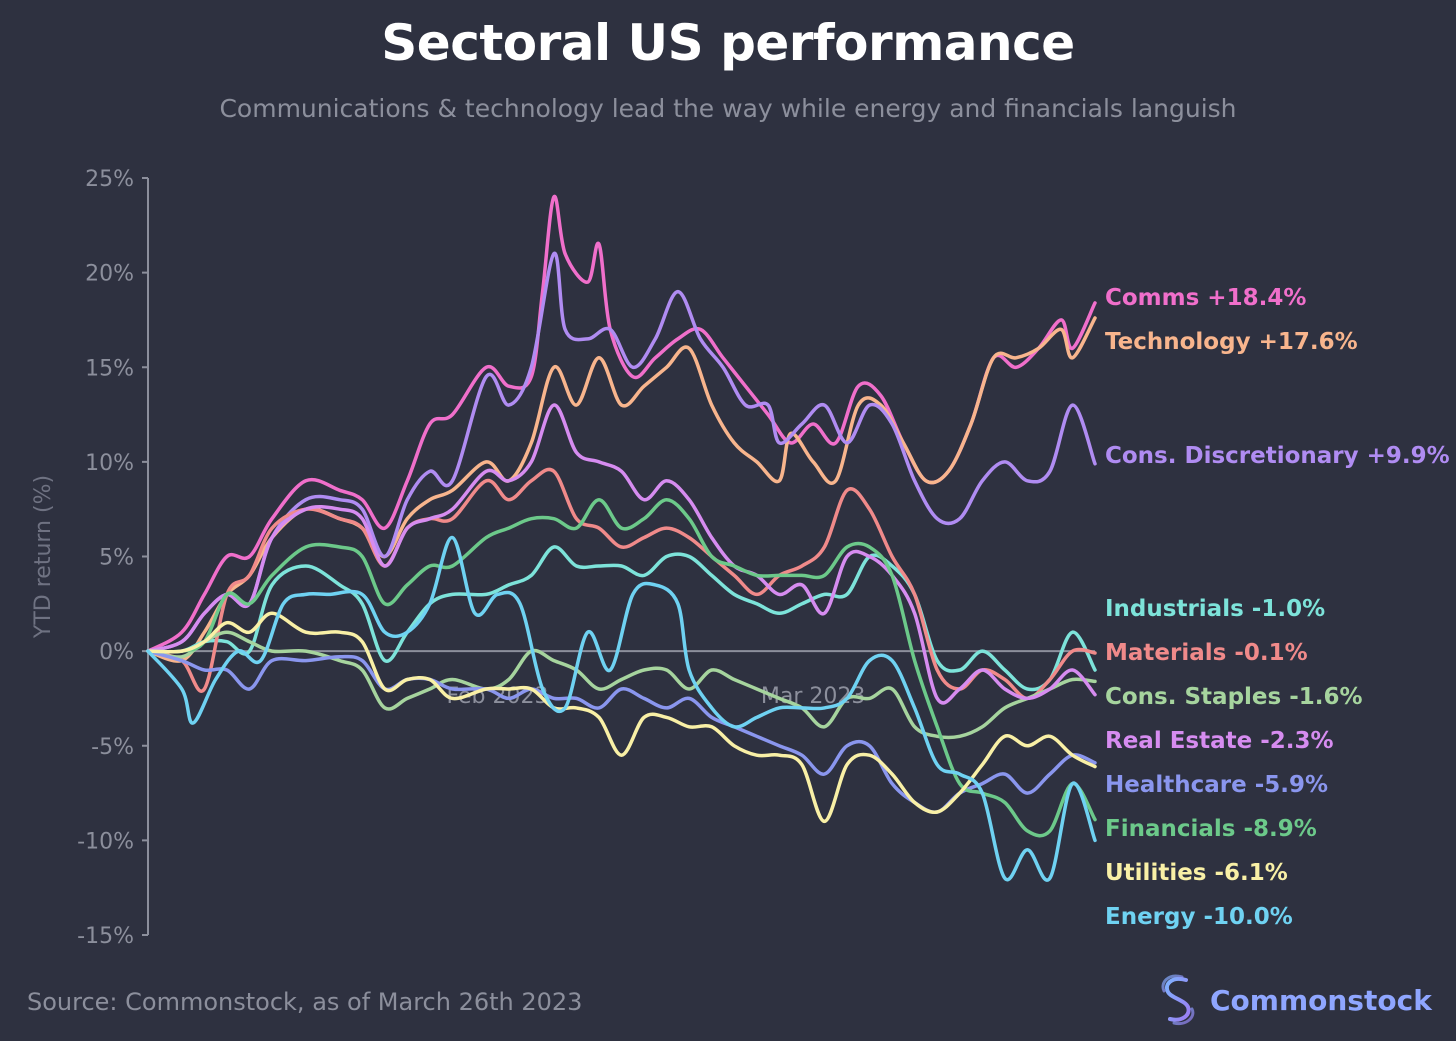 Image resolution: width=1456 pixels, height=1041 pixels. Describe the element at coordinates (116, 558) in the screenshot. I see `y-tick-label: 5%` at that location.